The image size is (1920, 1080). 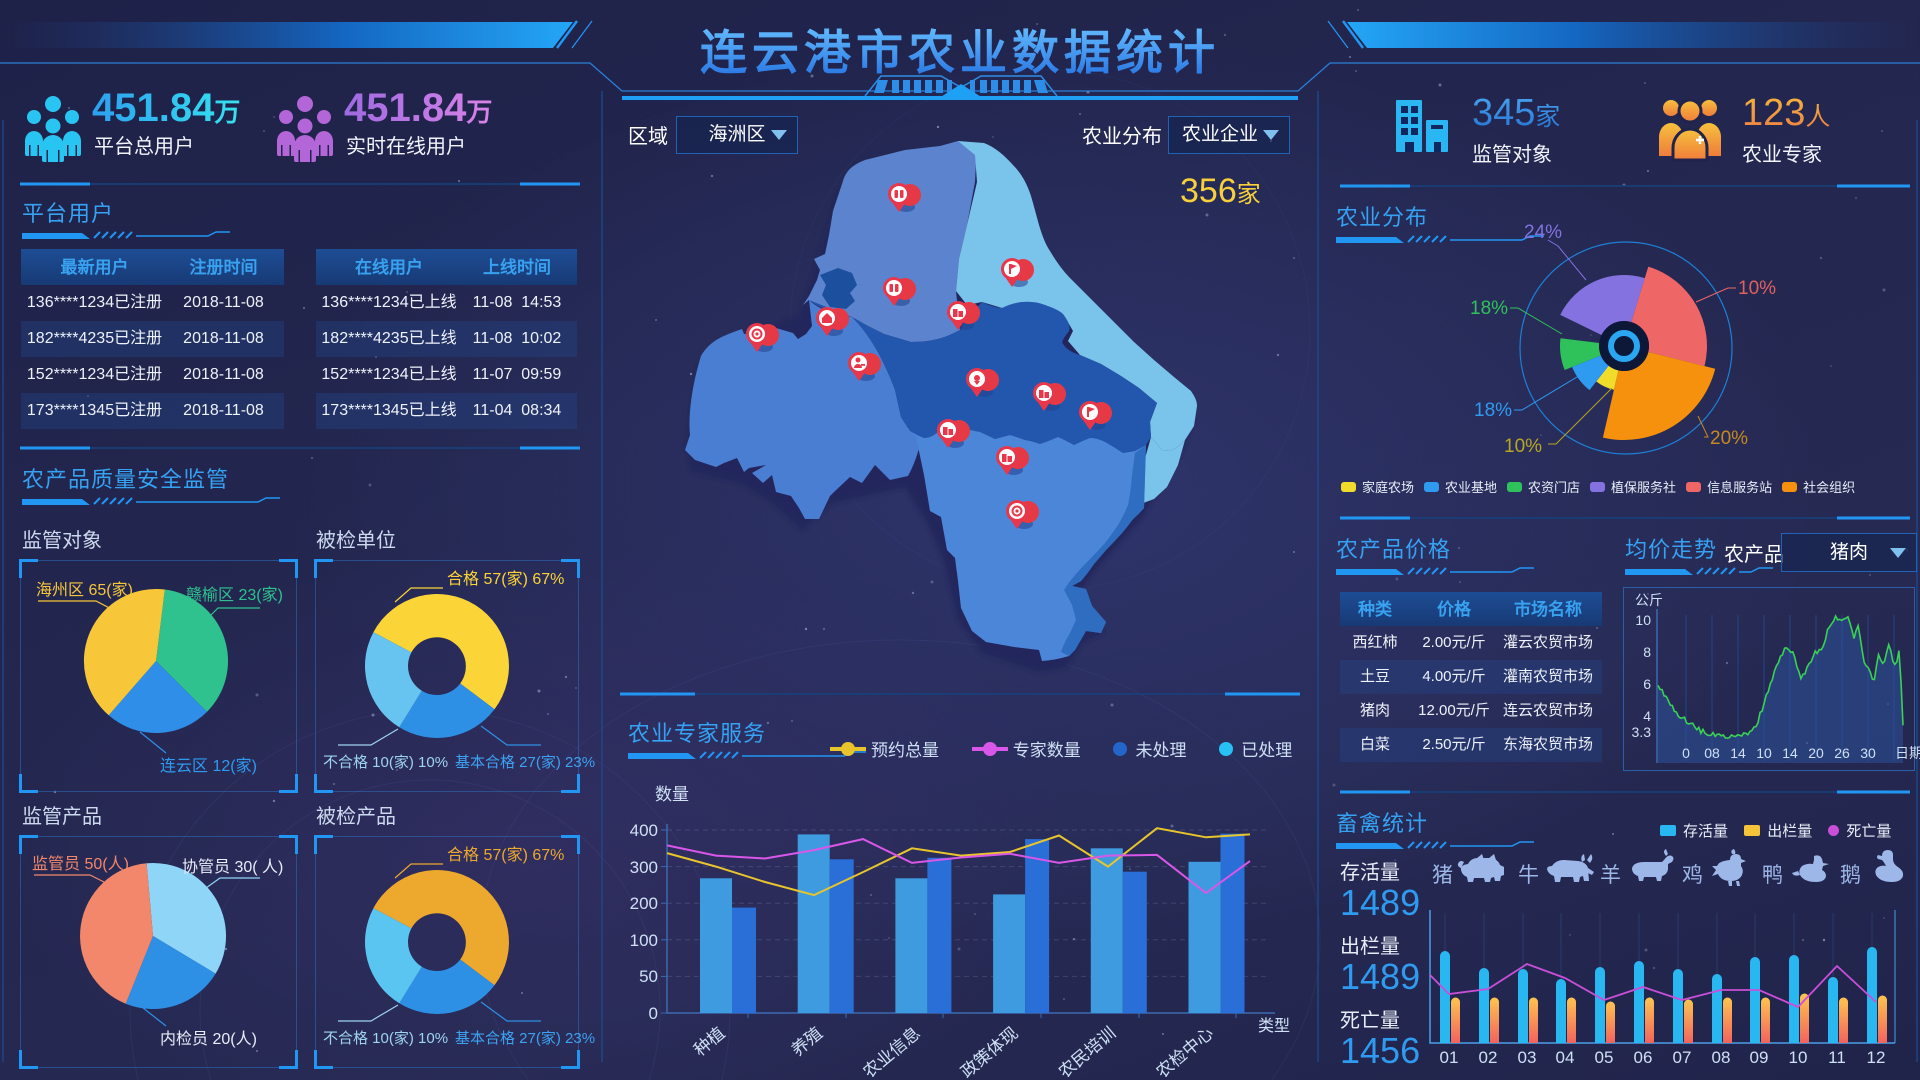 I want to click on svg-text: 02, so click(x=1488, y=1057).